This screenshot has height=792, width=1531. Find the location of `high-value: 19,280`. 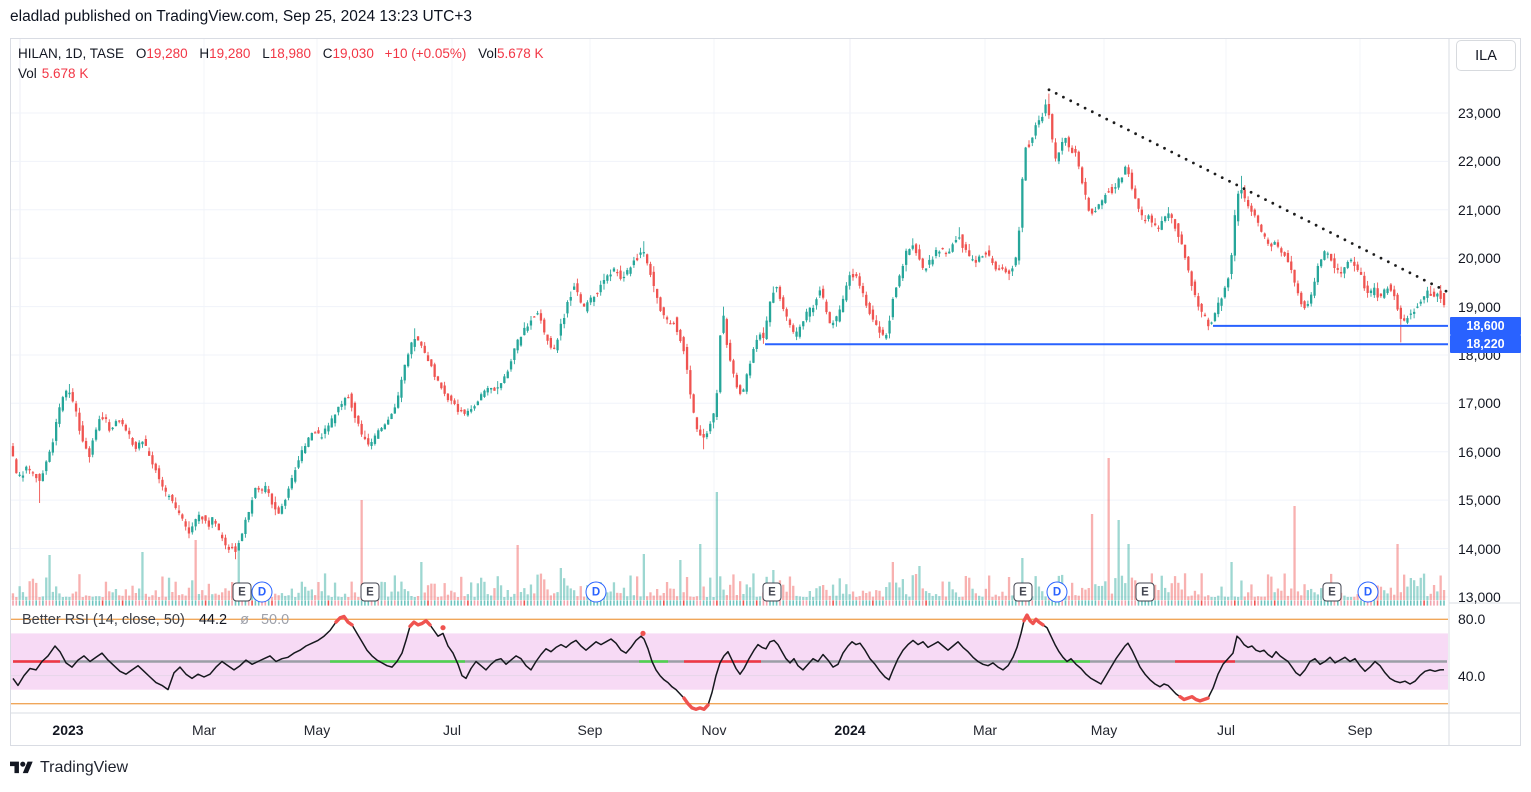

high-value: 19,280 is located at coordinates (230, 53).